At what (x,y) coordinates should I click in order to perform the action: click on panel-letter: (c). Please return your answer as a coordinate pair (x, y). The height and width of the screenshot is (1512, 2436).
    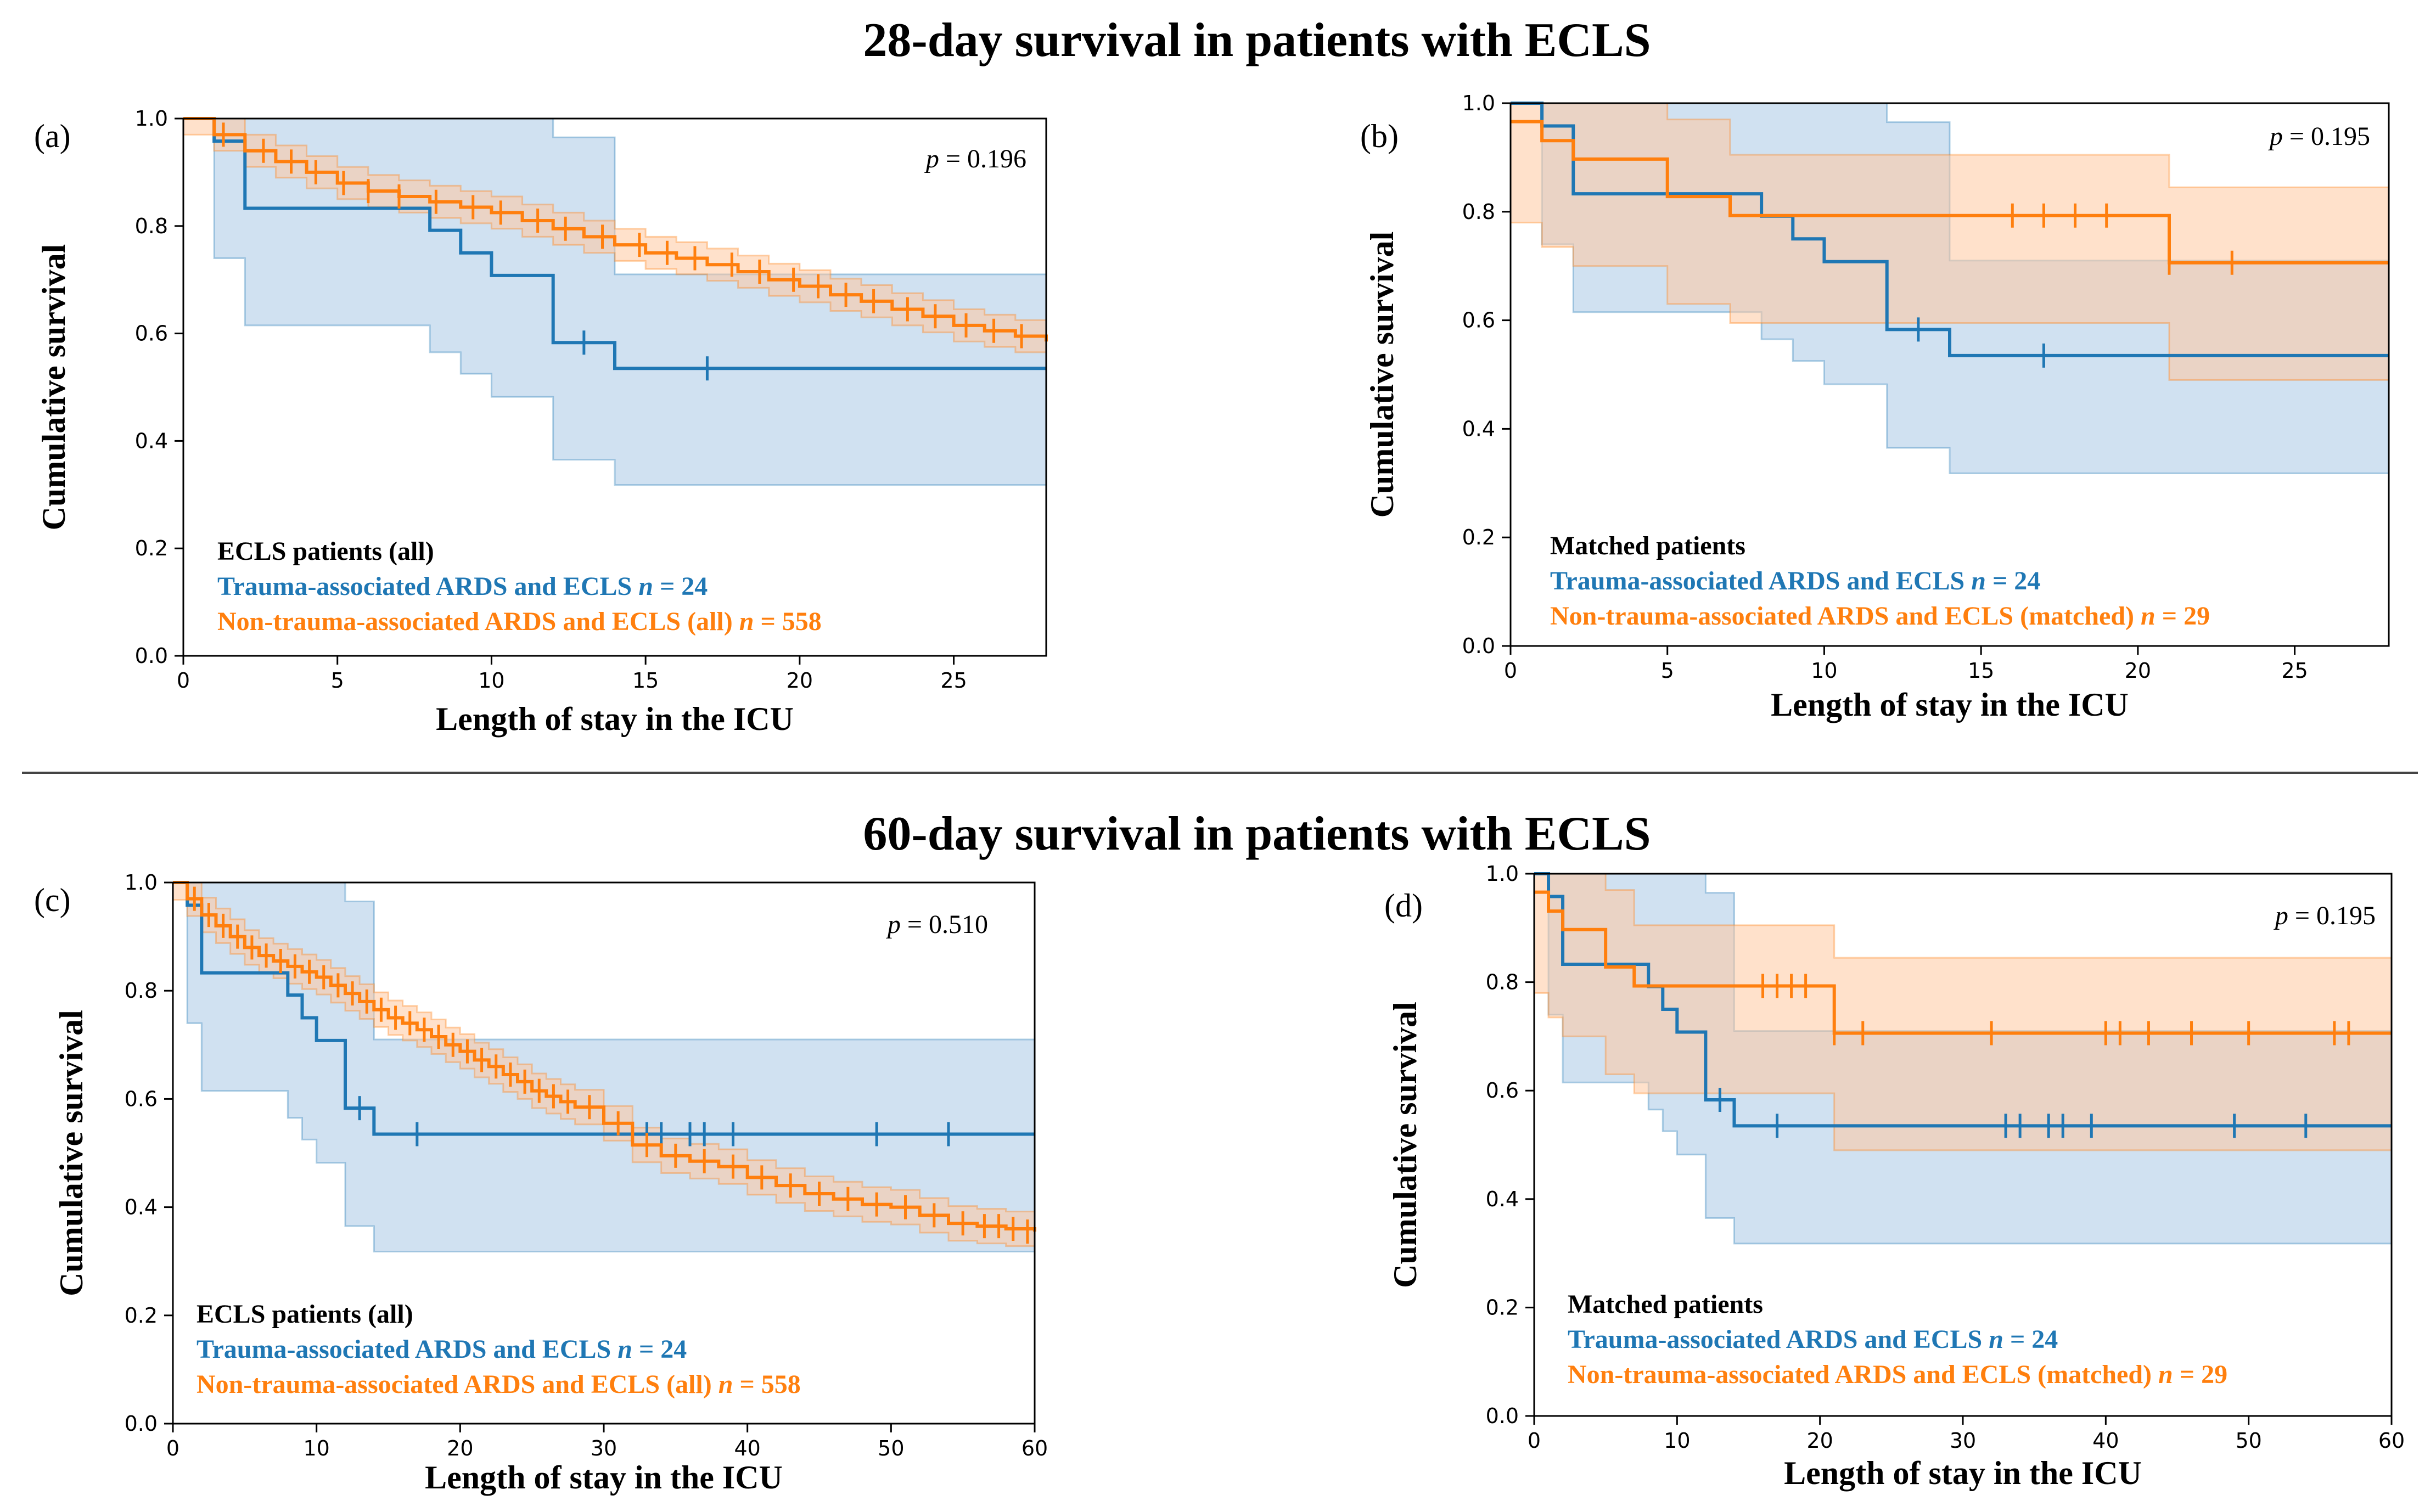
    Looking at the image, I should click on (53, 900).